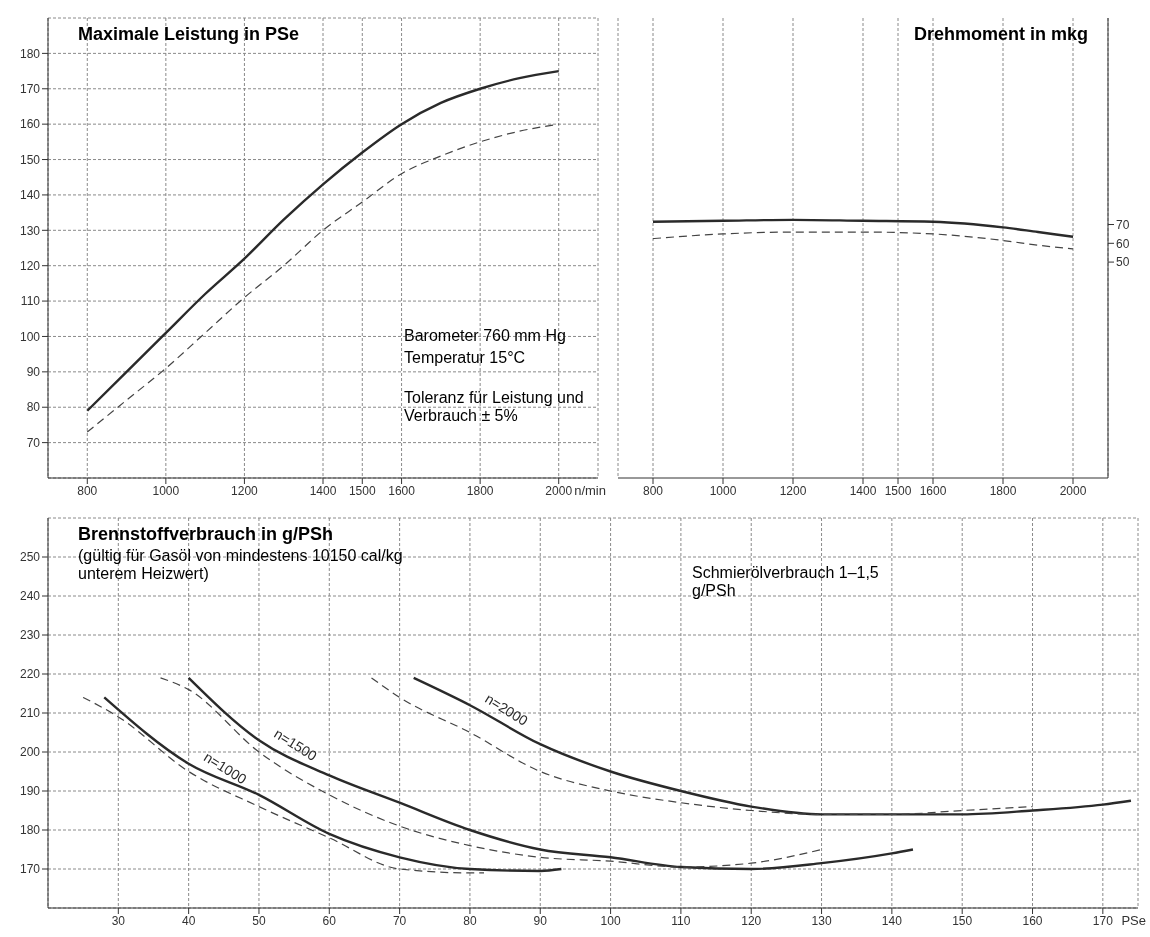 The image size is (1150, 937). I want to click on chart-title: Brennstoffverbrauch in g/PSh, so click(206, 534).